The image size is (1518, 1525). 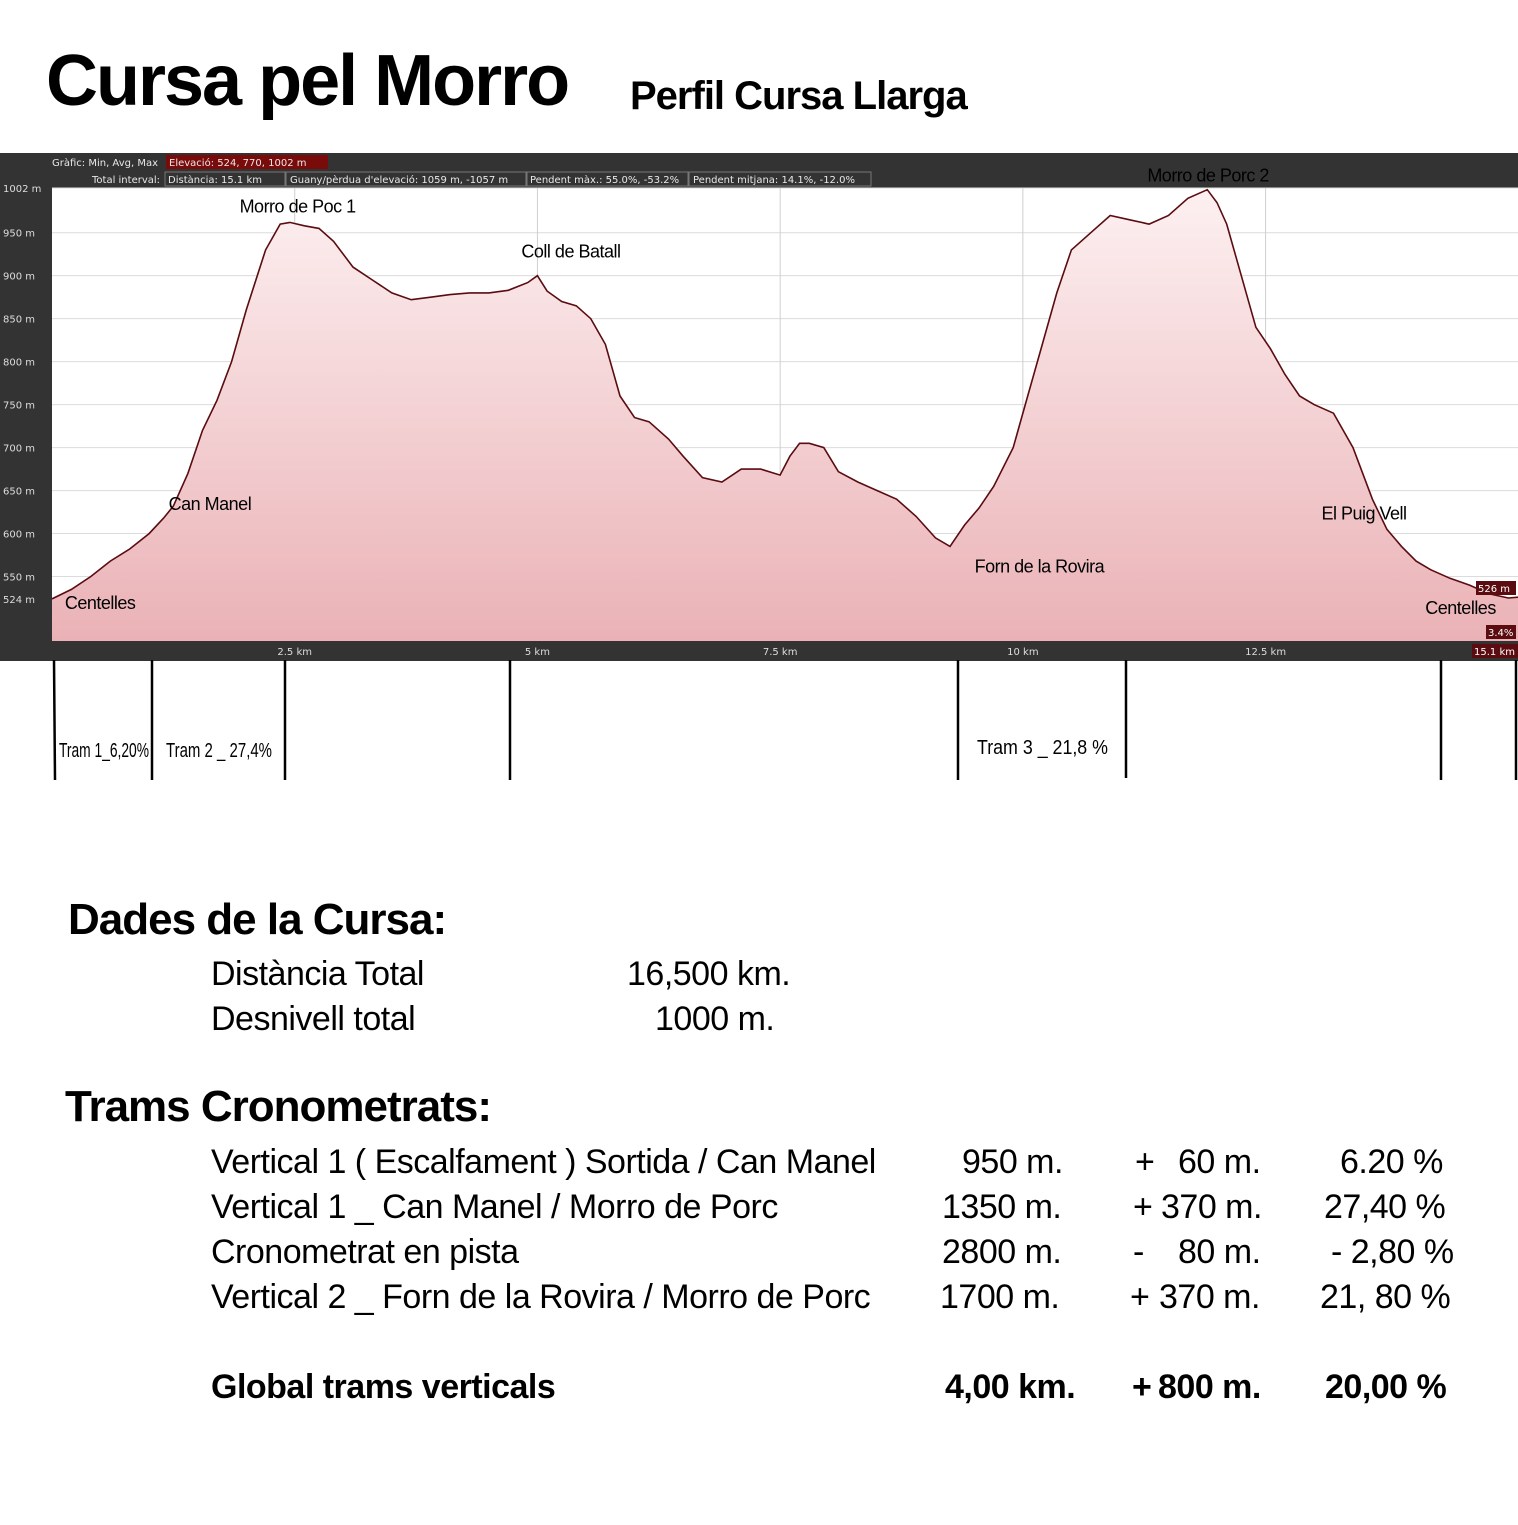 I want to click on row-4-sign: +, so click(x=1140, y=1297).